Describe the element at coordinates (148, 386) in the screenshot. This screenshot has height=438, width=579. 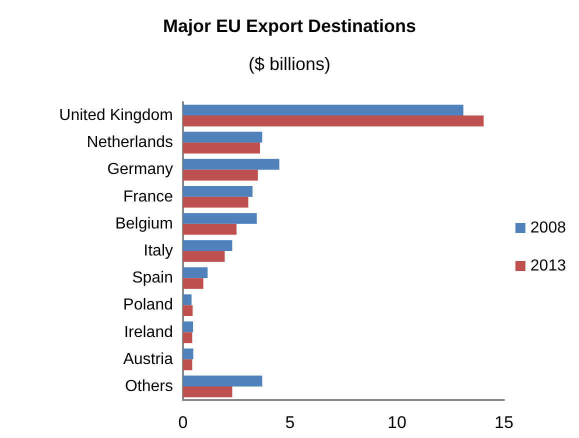
I see `y-tick-label: Others` at that location.